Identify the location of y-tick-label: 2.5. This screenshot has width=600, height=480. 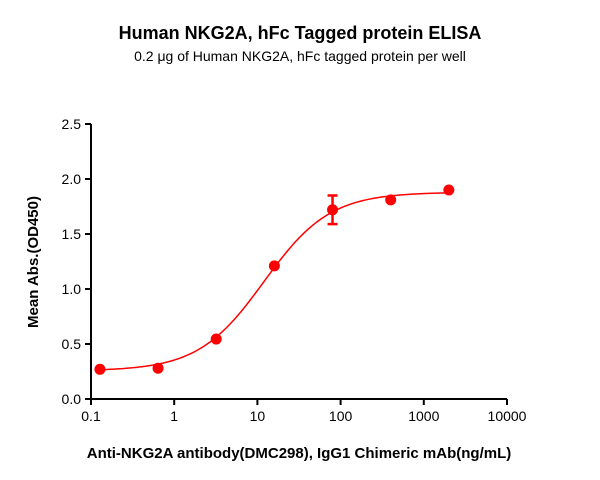
(72, 124).